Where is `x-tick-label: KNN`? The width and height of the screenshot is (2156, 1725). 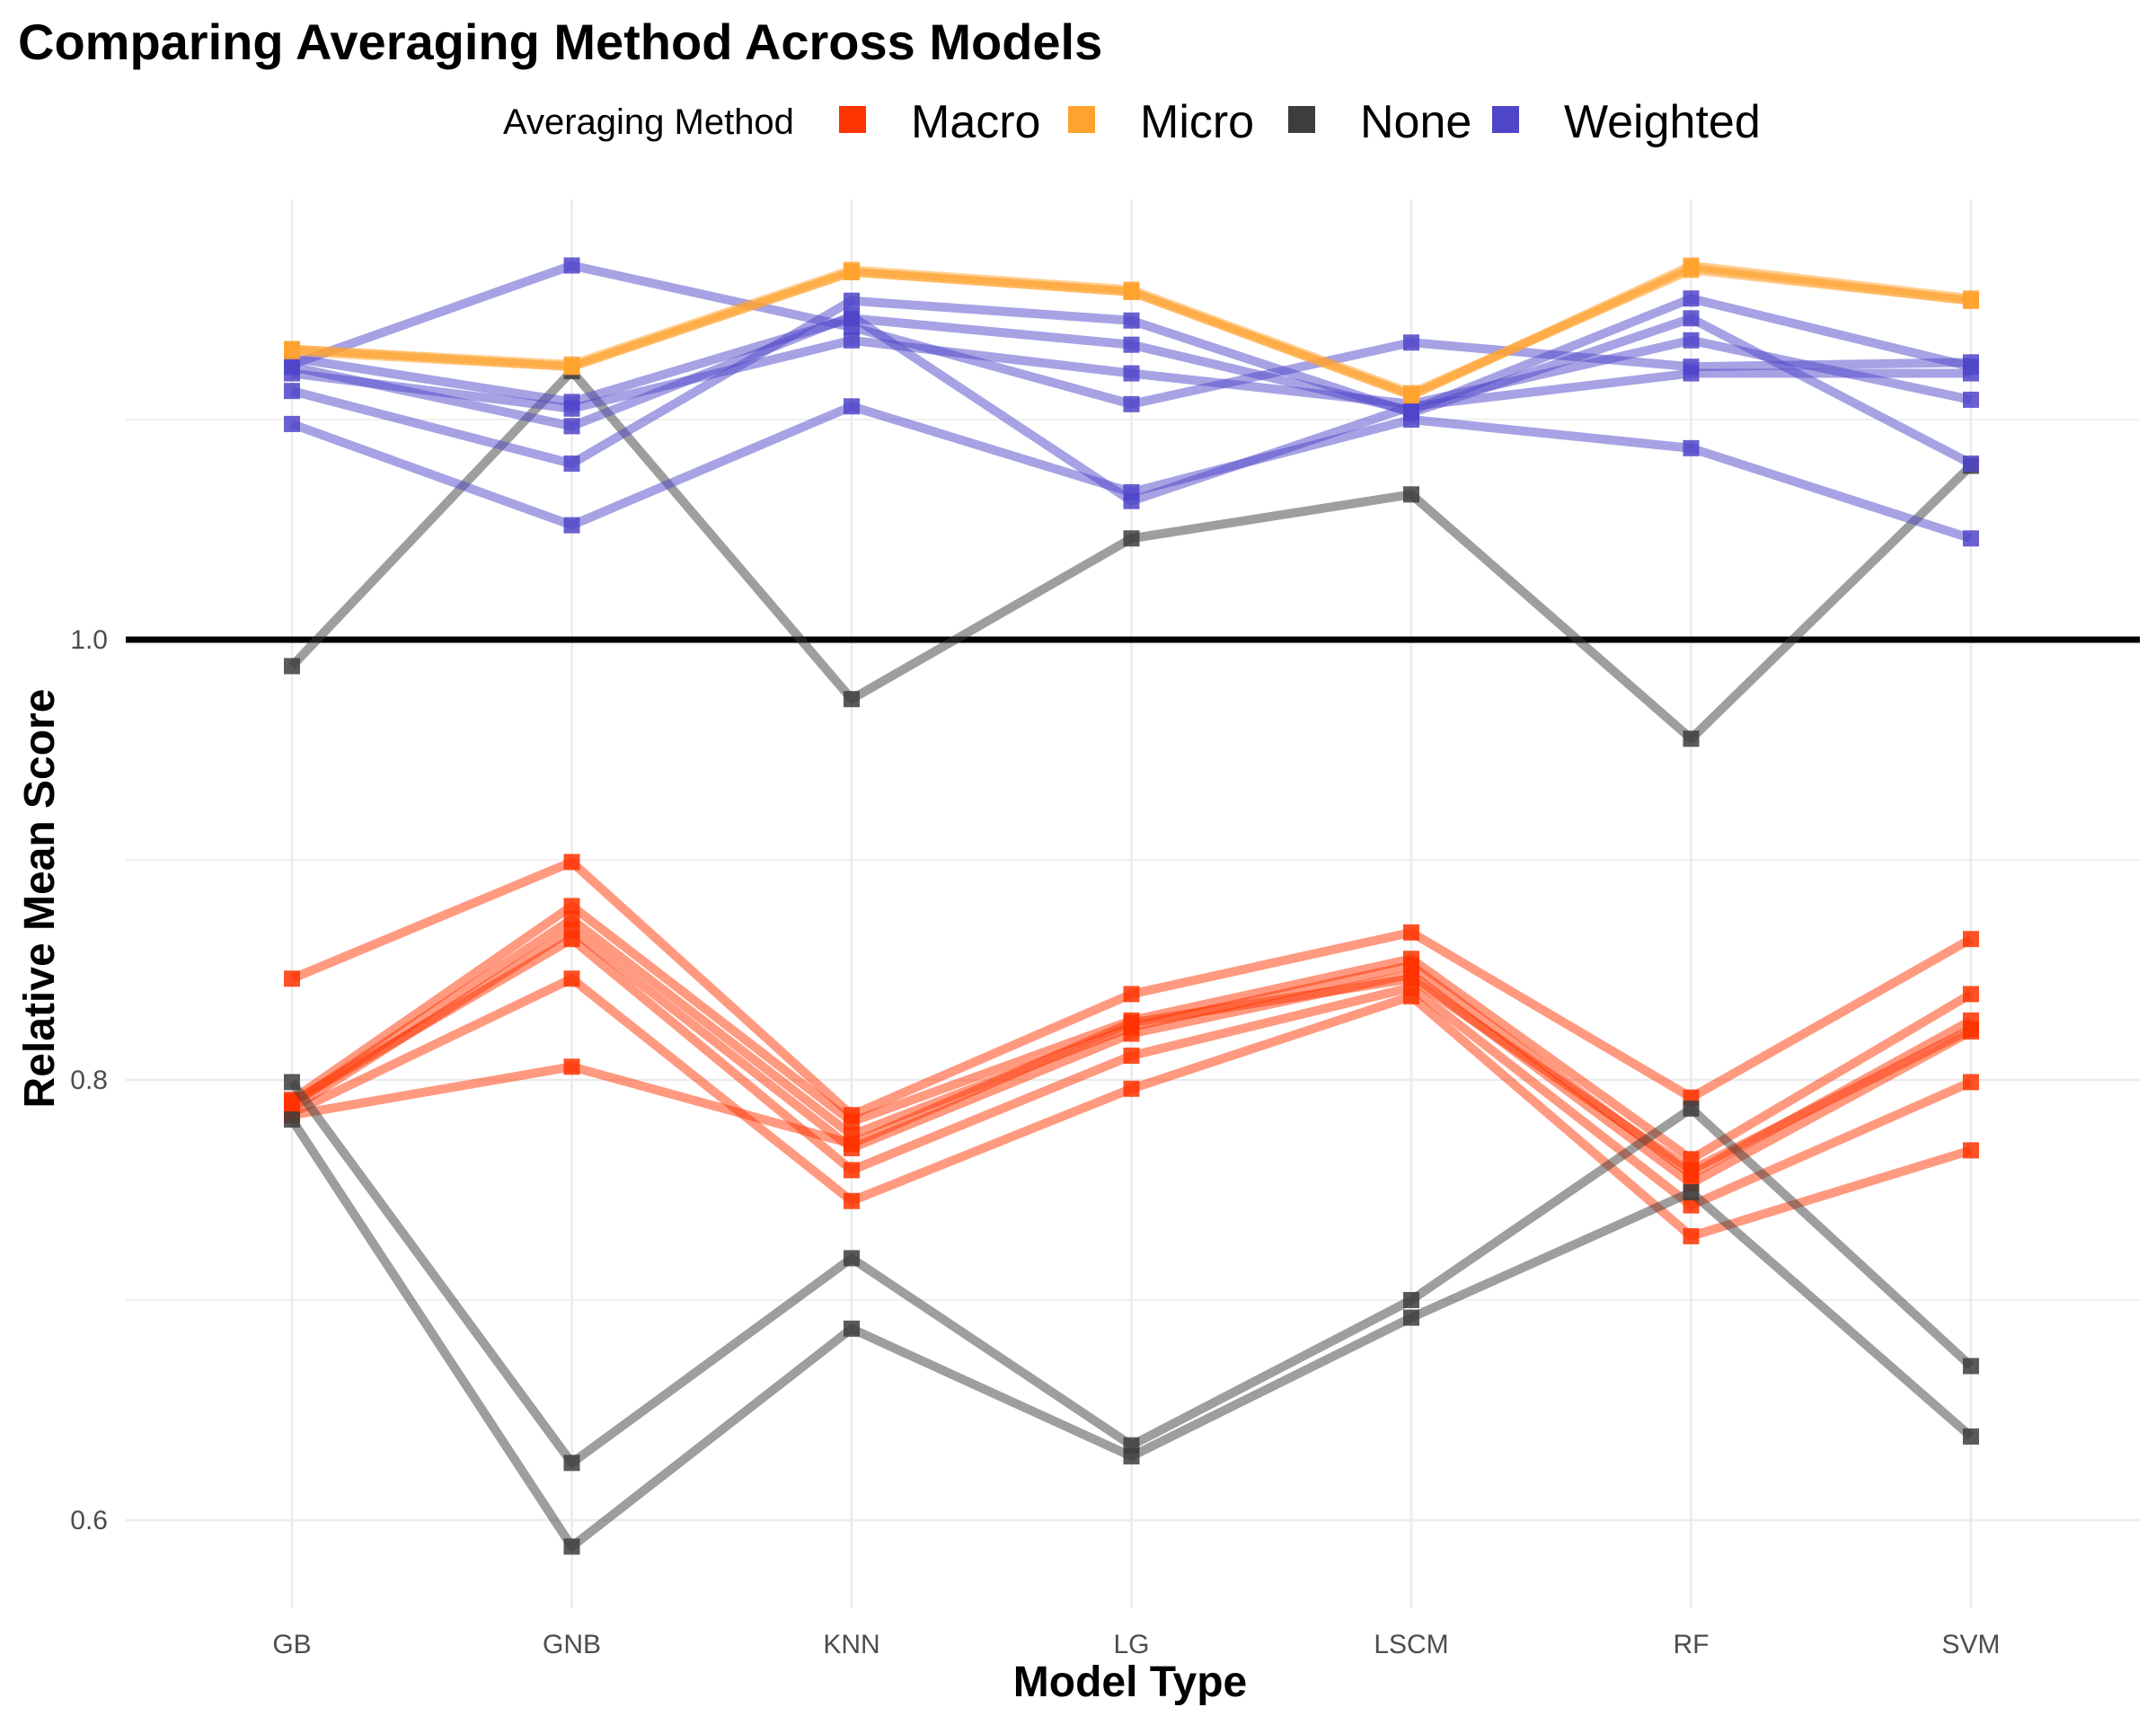
x-tick-label: KNN is located at coordinates (851, 1644).